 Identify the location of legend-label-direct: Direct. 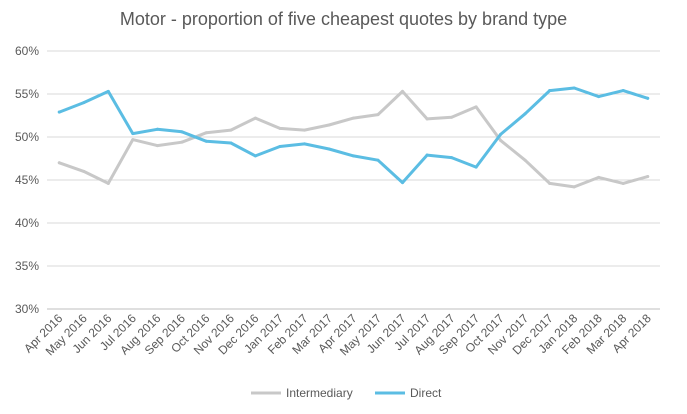
(426, 393).